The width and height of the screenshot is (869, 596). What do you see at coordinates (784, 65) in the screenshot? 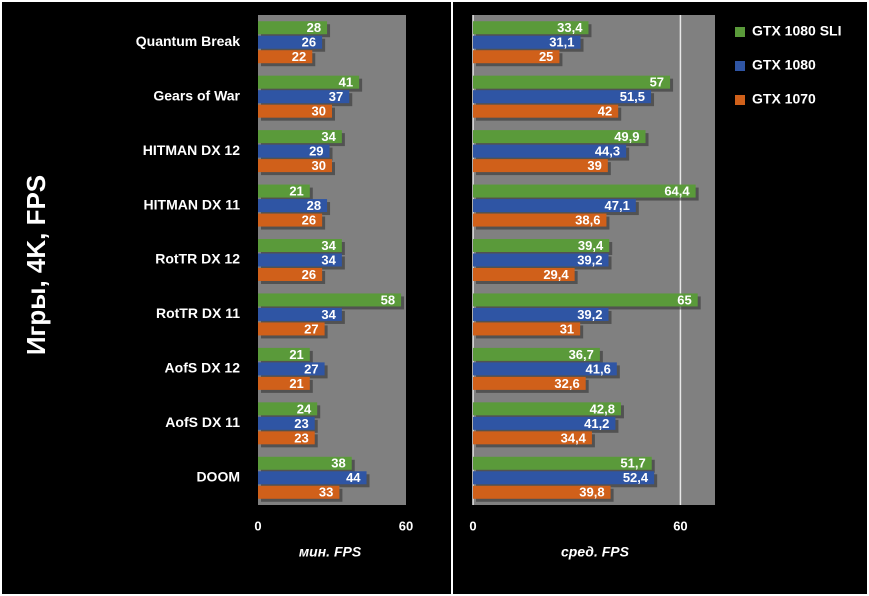
I see `legend-label: GTX 1080` at bounding box center [784, 65].